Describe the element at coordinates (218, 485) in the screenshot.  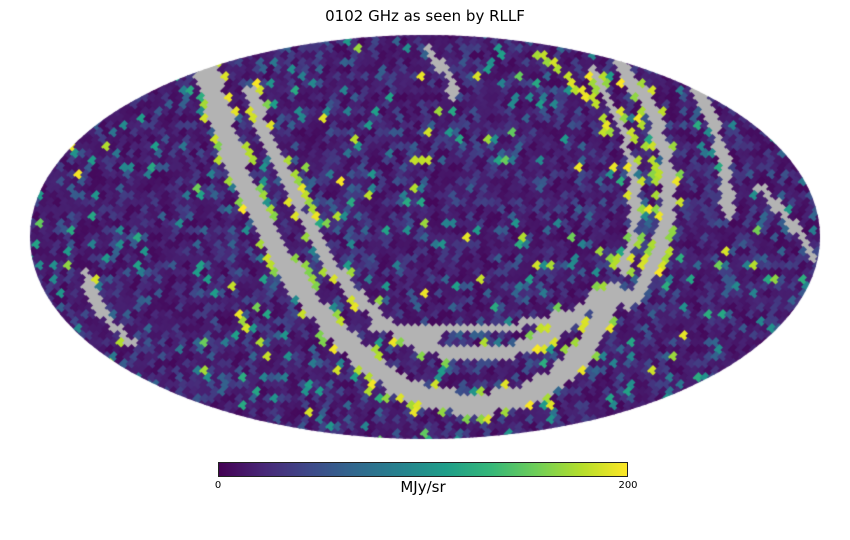
I see `colorbar-tick-min: 0` at that location.